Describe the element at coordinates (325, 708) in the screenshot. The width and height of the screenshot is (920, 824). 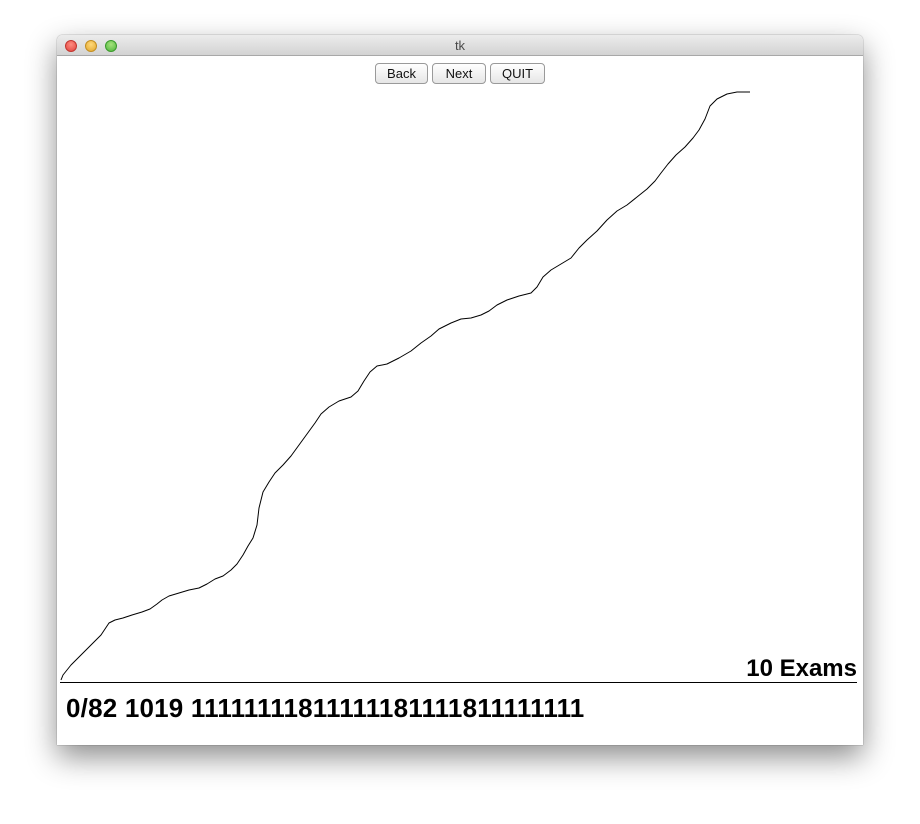
I see `status-text: 0/82 1019 11111111811111181111811111111` at that location.